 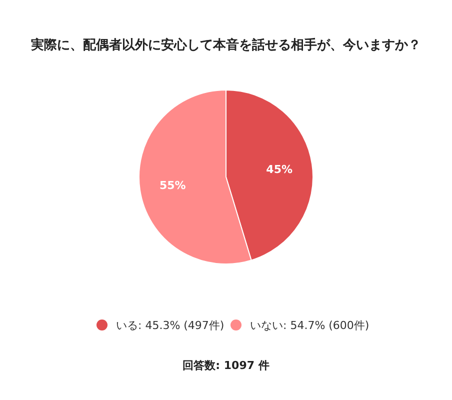 I want to click on legend-label: いない: 54.7% (600件), so click(x=310, y=325).